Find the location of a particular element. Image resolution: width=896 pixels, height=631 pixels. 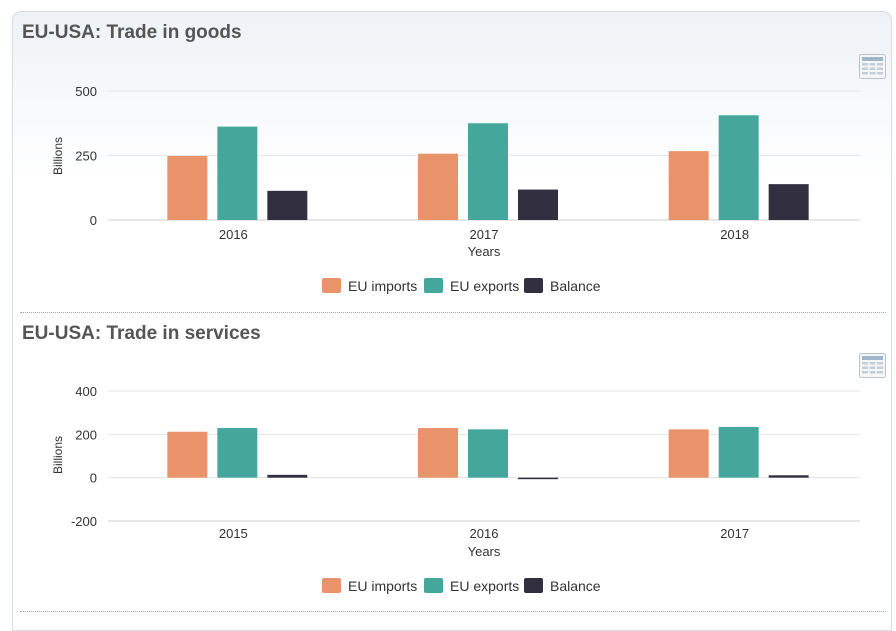

y-tick-label: -200 is located at coordinates (84, 521).